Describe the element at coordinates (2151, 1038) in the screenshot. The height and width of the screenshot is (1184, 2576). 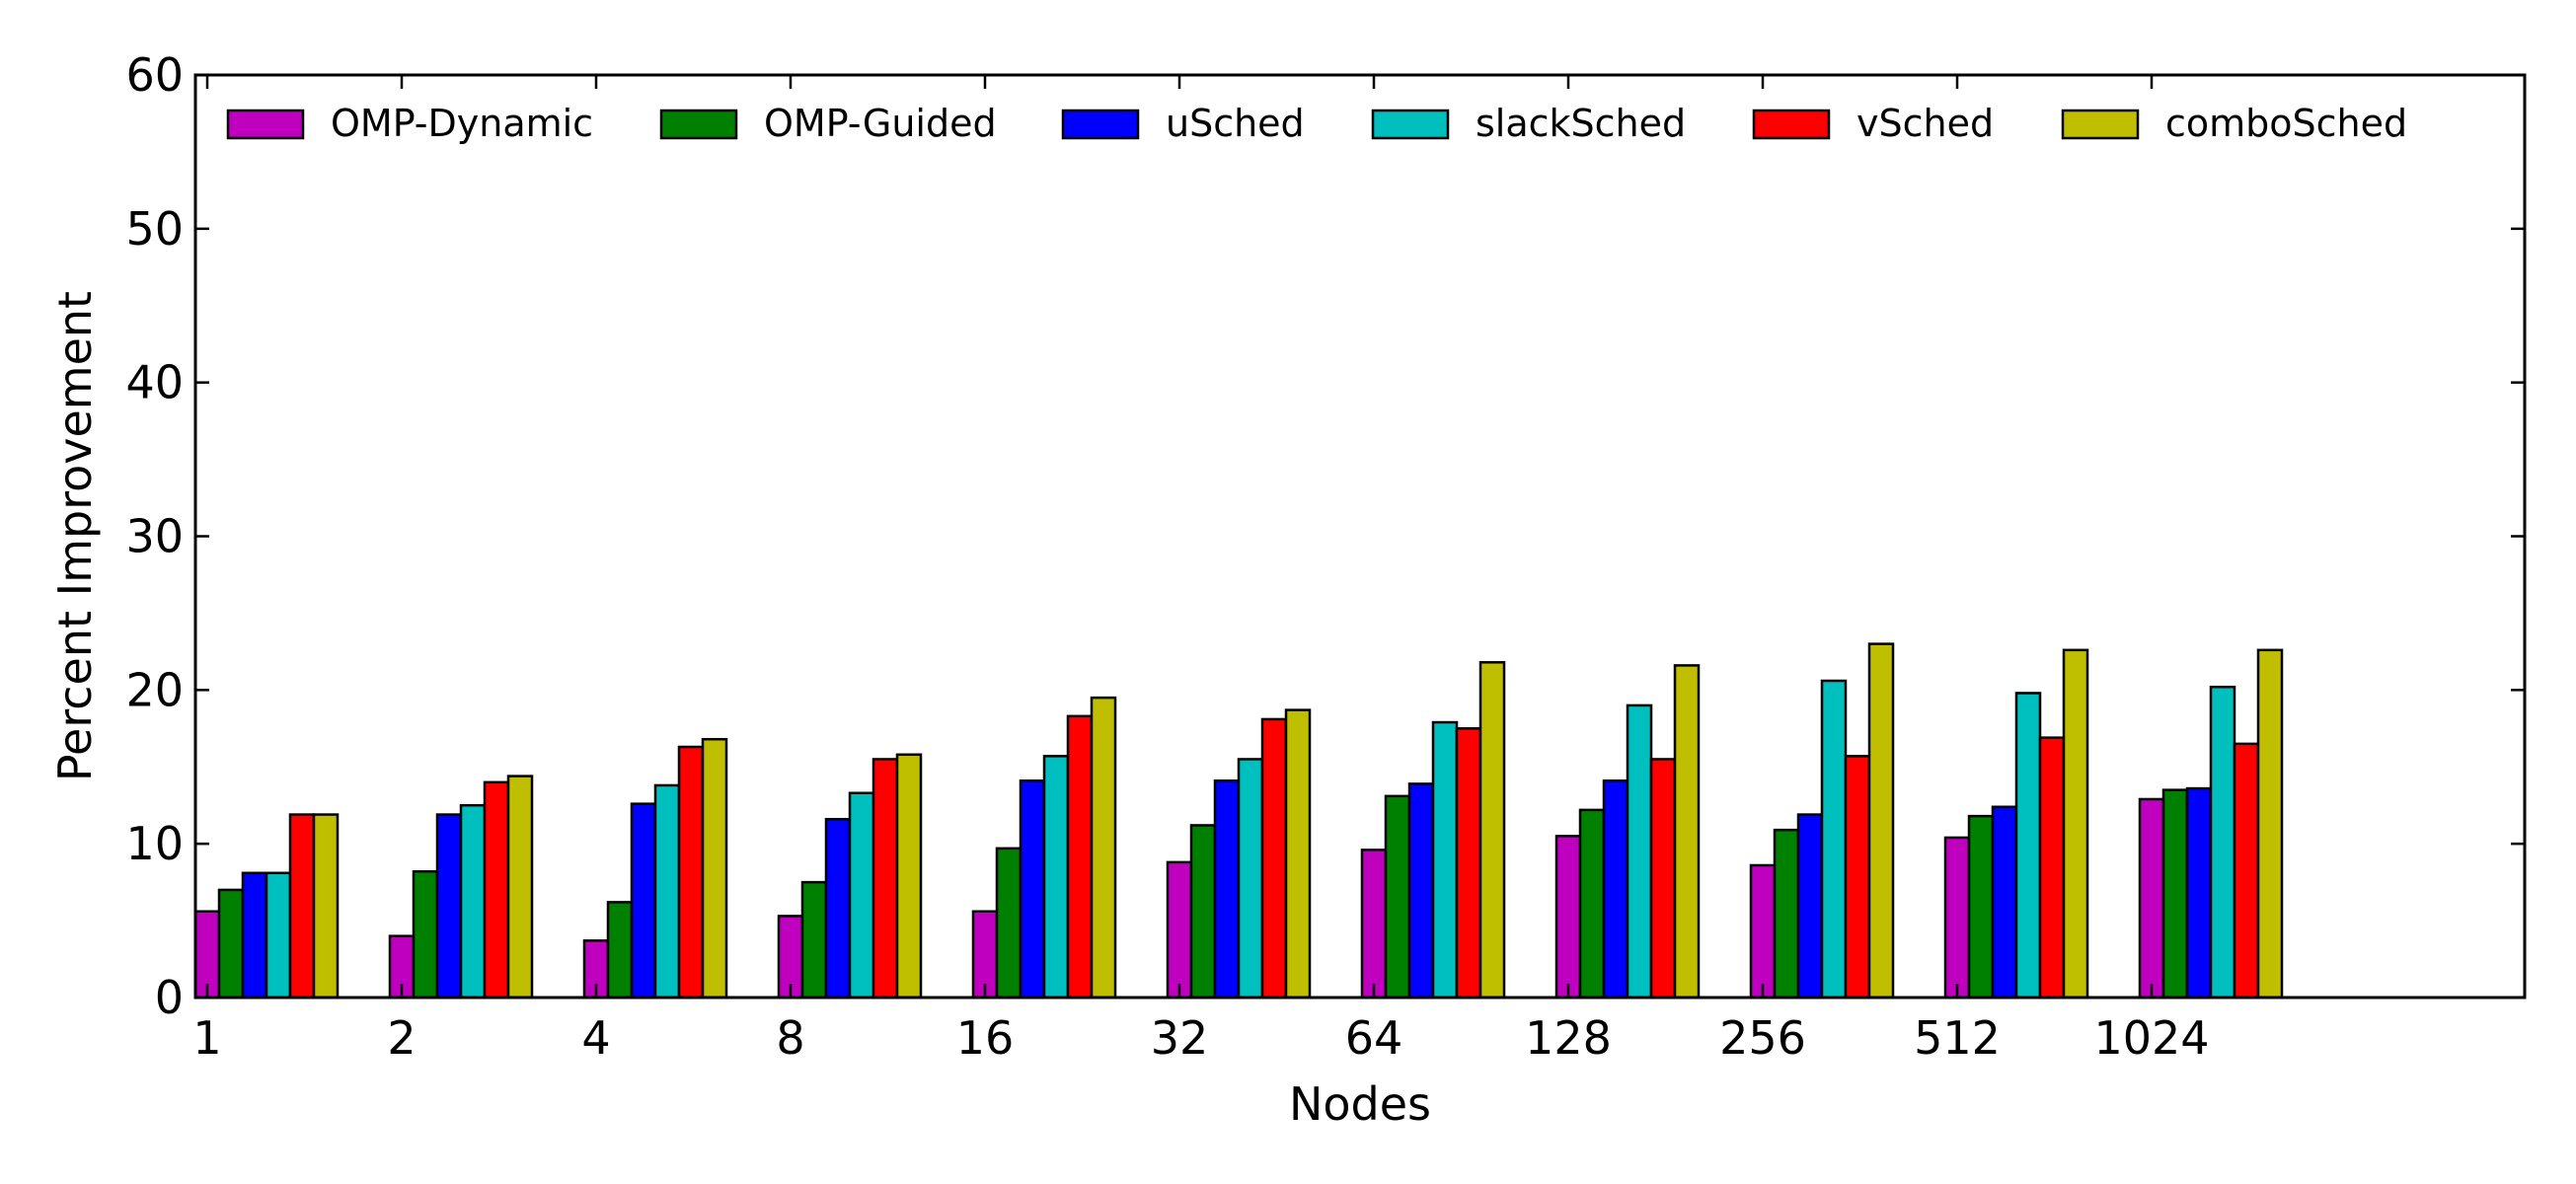
I see `x-tick-label: 1024` at that location.